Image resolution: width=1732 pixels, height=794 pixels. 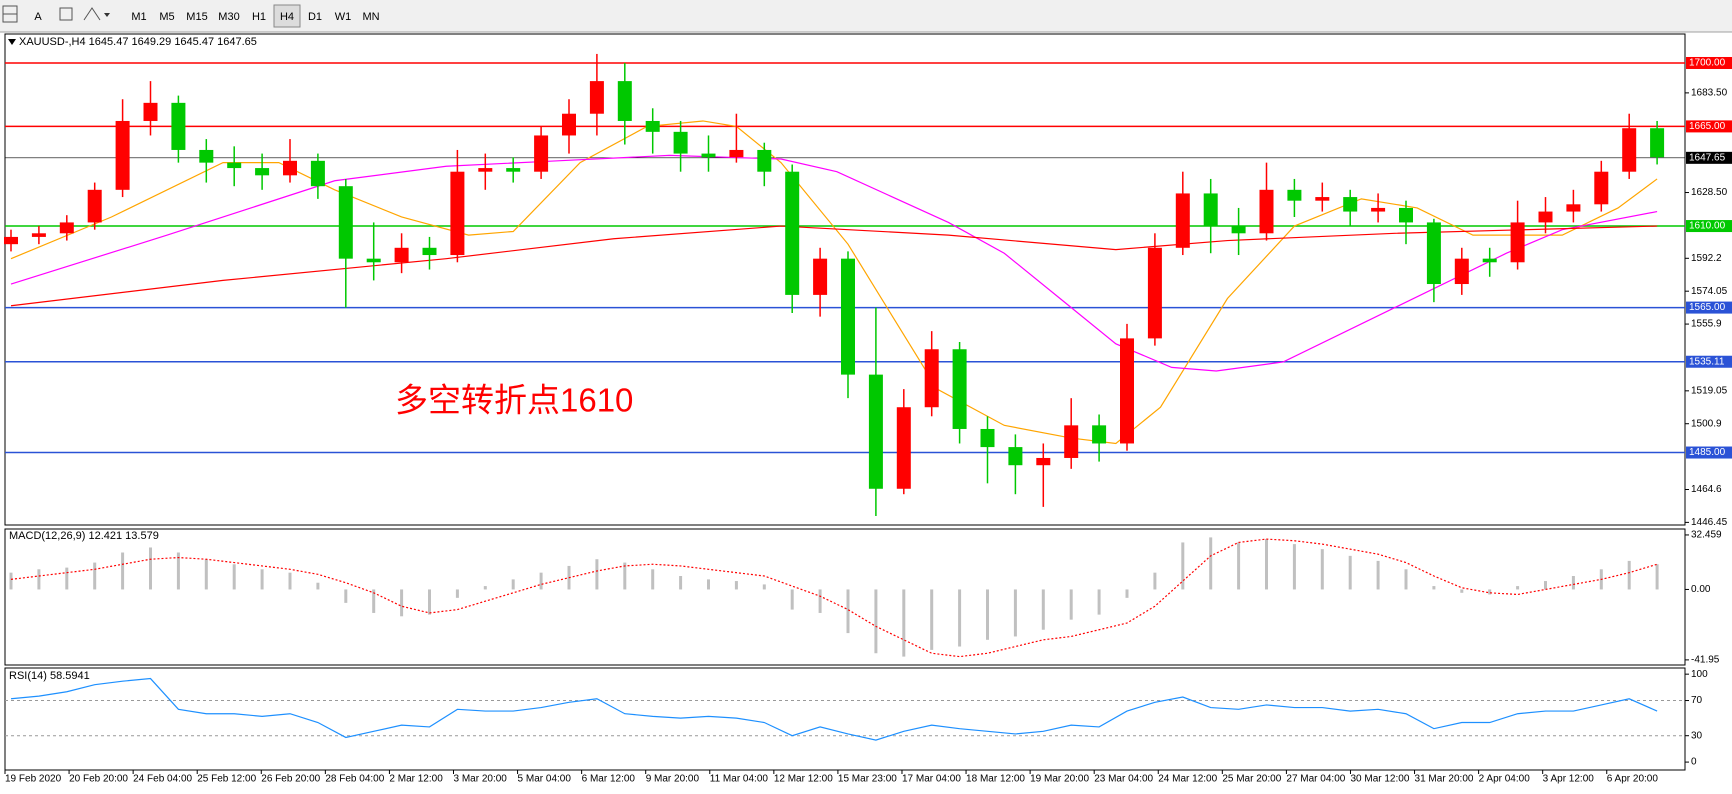 I want to click on timeframe-button: H4, so click(x=287, y=16).